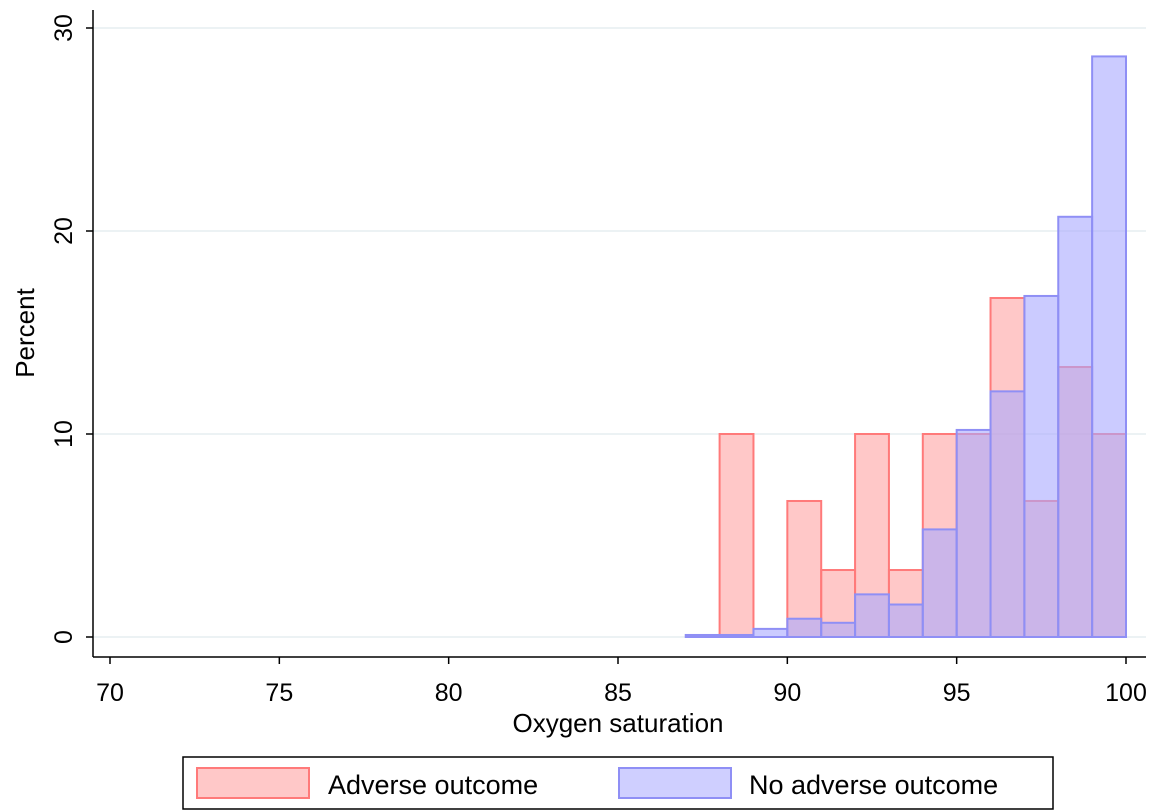 The image size is (1160, 810). I want to click on x-axis-title: Oxygen saturation, so click(617, 723).